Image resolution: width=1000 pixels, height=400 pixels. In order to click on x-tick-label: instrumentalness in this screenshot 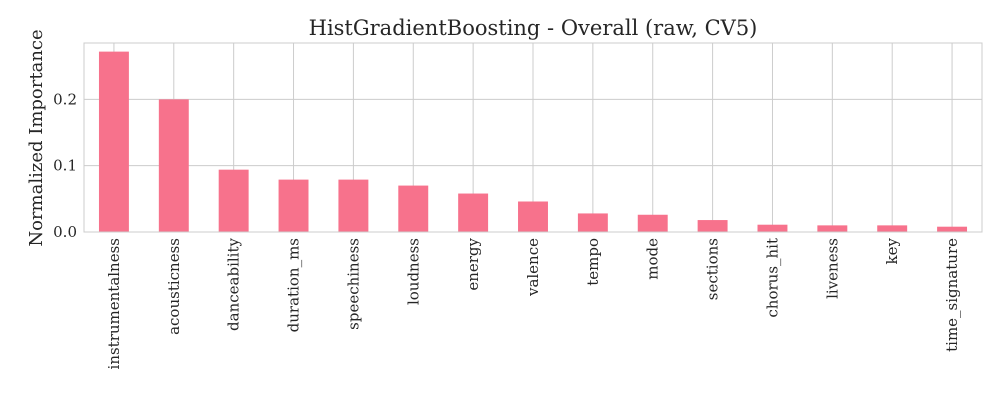, I will do `click(114, 303)`.